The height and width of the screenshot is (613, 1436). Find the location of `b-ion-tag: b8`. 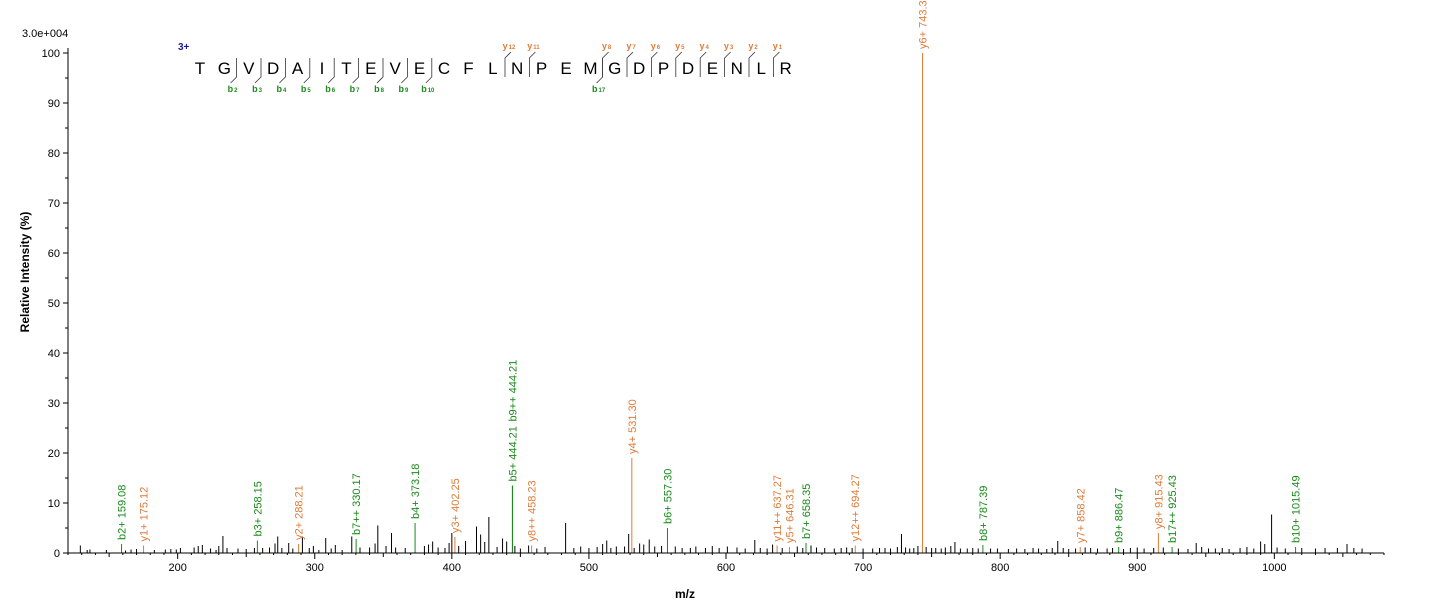

b-ion-tag: b8 is located at coordinates (379, 89).